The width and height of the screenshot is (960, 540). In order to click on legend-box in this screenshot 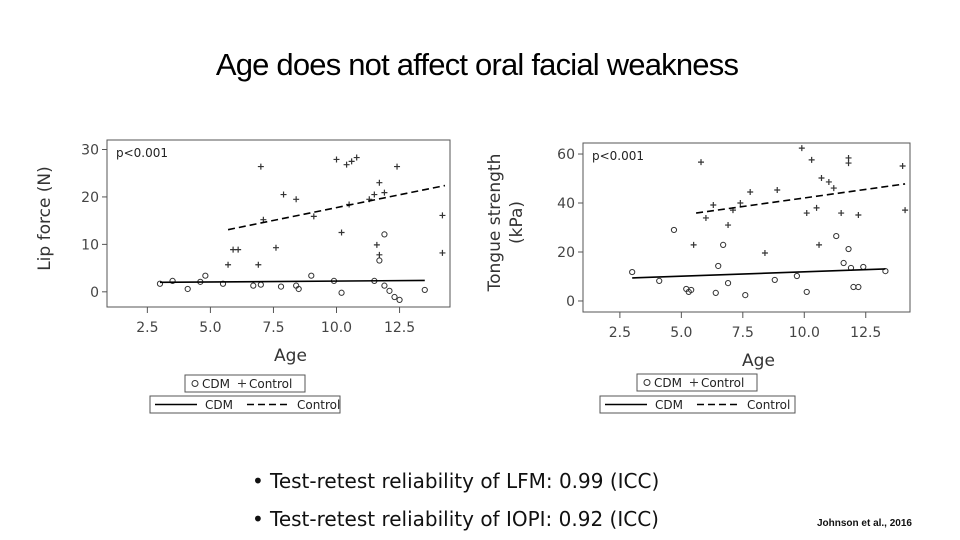, I will do `click(245, 404)`.